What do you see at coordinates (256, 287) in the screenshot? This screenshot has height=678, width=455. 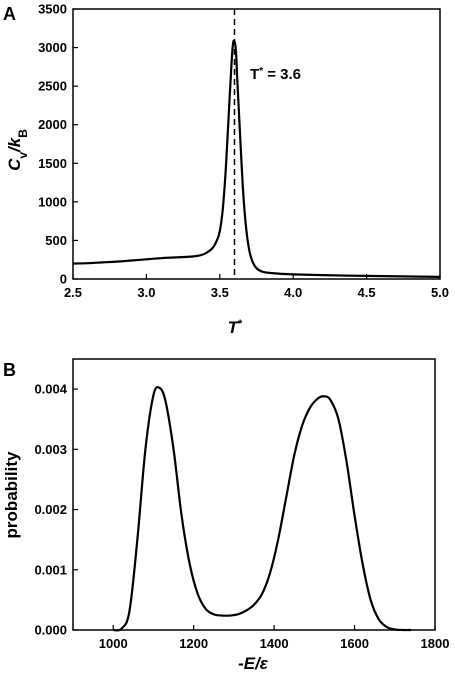 I see `panel-a-x-ticks: 2.5 3.0 3.5 4.0 4.5 5.0` at bounding box center [256, 287].